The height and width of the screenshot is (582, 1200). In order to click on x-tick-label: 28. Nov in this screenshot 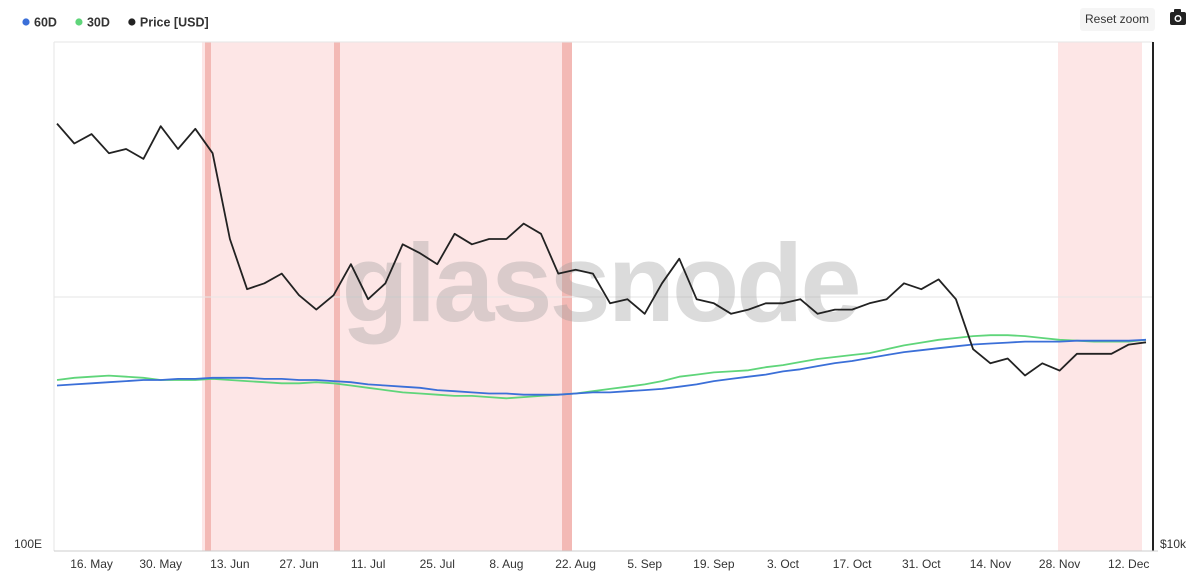, I will do `click(1059, 564)`.